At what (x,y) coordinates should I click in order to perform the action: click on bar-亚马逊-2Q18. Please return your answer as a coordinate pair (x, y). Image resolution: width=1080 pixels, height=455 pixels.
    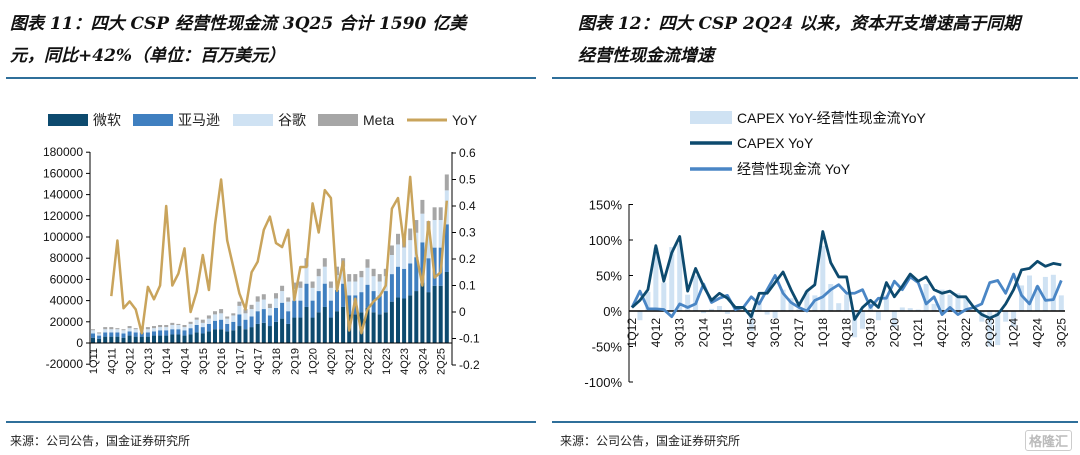
    Looking at the image, I should click on (269, 321).